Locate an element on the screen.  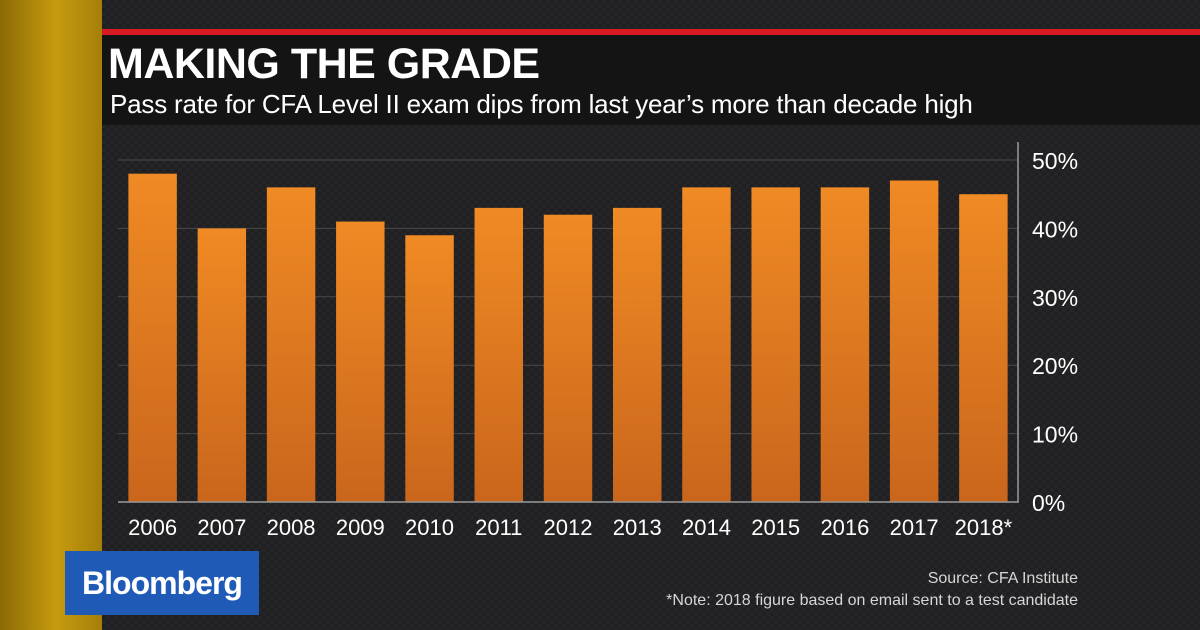
bar-2011 is located at coordinates (498, 354).